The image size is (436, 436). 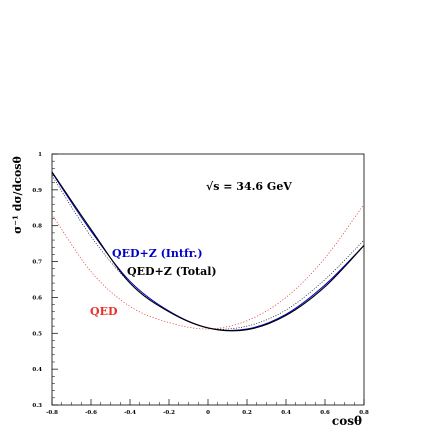 I want to click on x-tick-label: 0.8, so click(x=364, y=413).